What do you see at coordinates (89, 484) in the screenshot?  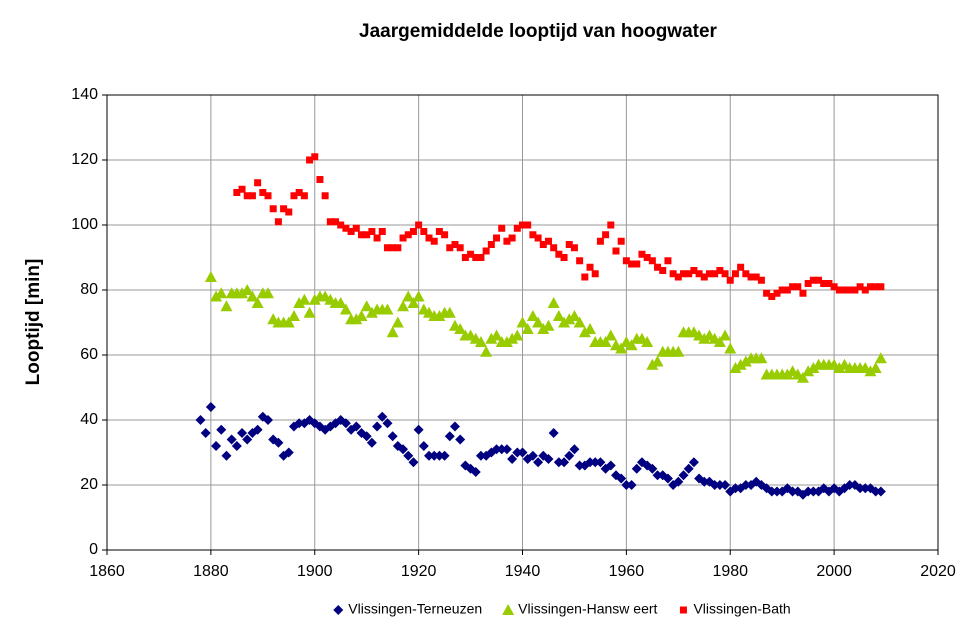 I see `y-tick-label: 20` at bounding box center [89, 484].